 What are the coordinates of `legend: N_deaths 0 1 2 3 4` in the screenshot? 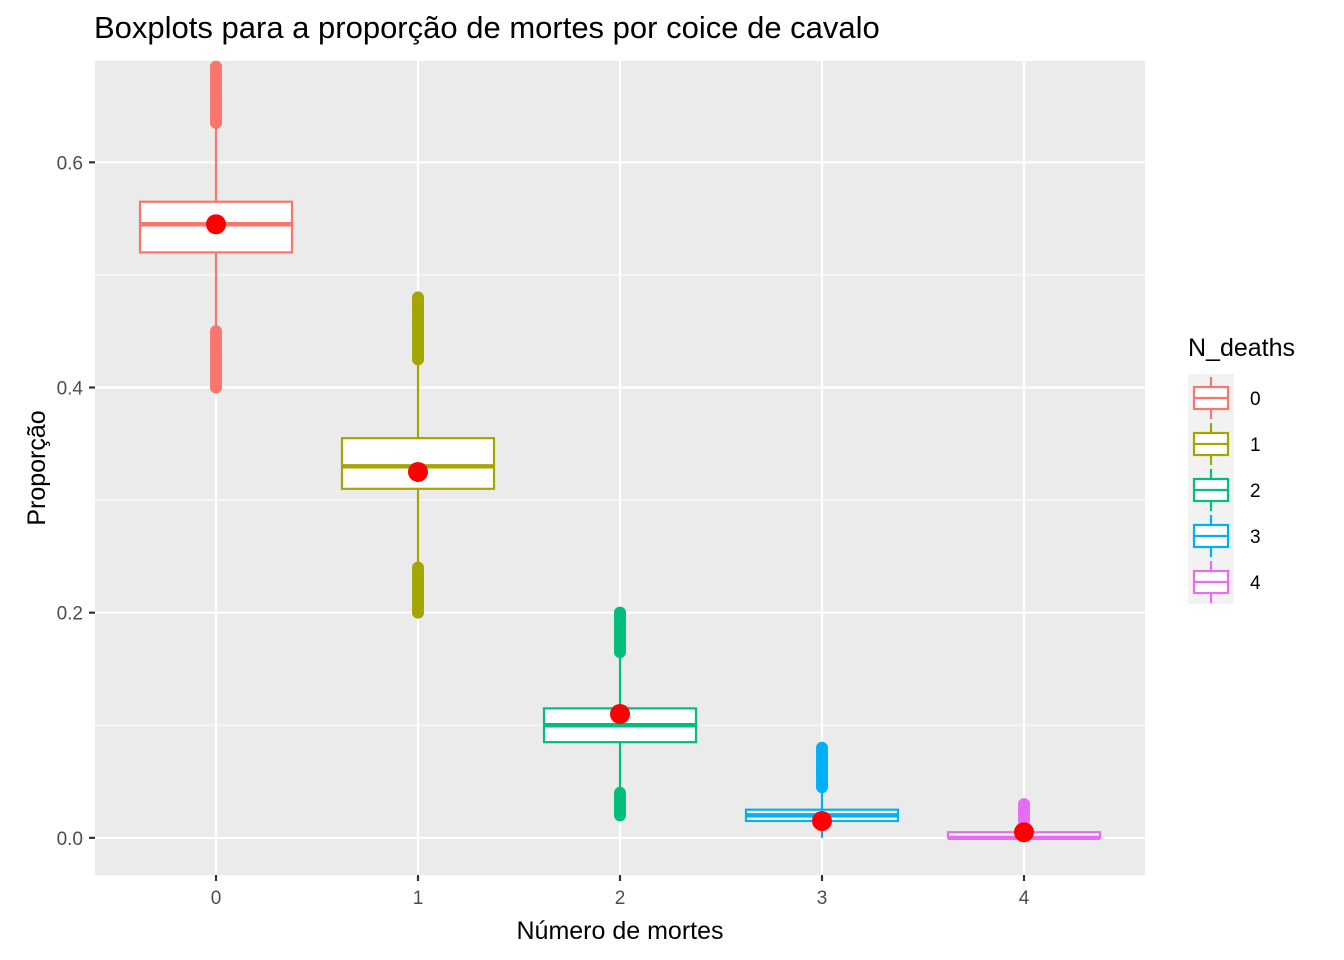 It's located at (1241, 469).